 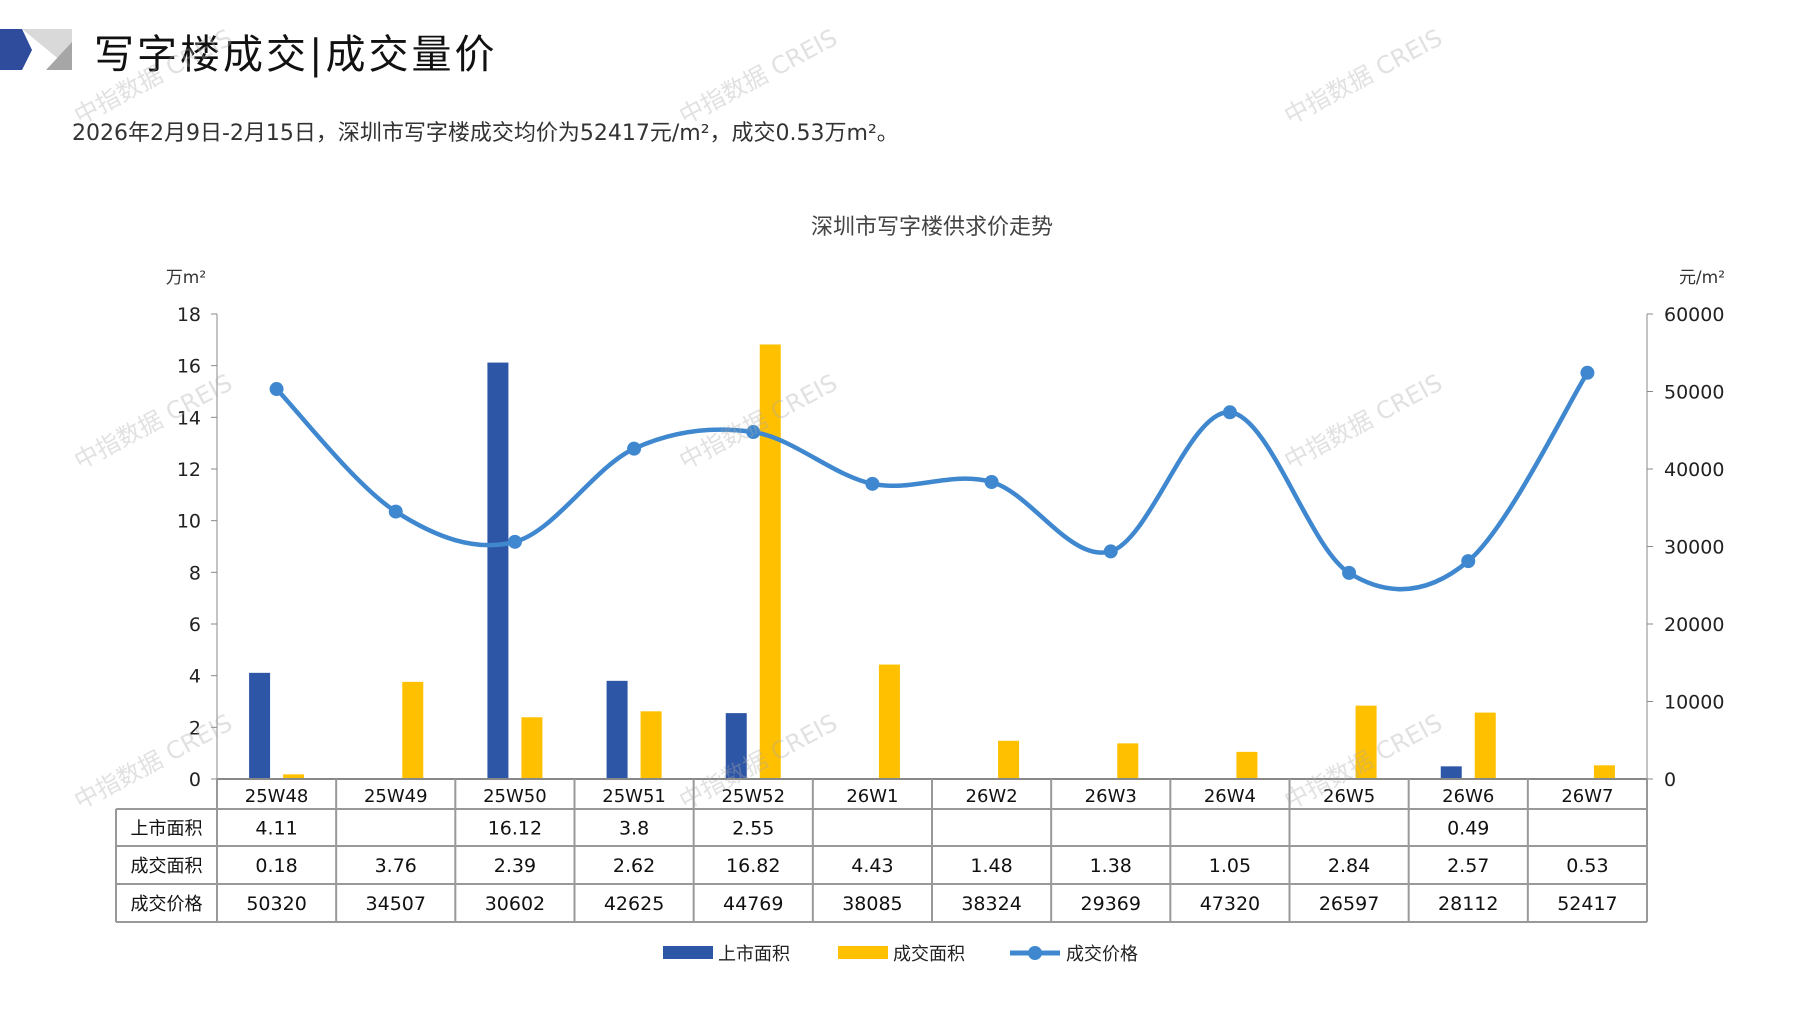 I want to click on y-left-tick-label: 0, so click(x=195, y=780).